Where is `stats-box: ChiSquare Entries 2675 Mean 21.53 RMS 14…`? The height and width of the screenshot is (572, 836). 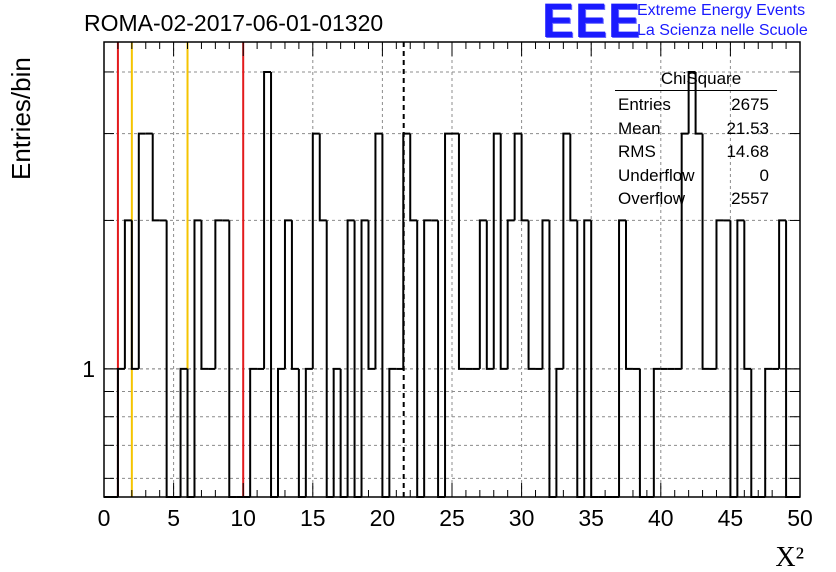
stats-box: ChiSquare Entries 2675 Mean 21.53 RMS 14… is located at coordinates (694, 139).